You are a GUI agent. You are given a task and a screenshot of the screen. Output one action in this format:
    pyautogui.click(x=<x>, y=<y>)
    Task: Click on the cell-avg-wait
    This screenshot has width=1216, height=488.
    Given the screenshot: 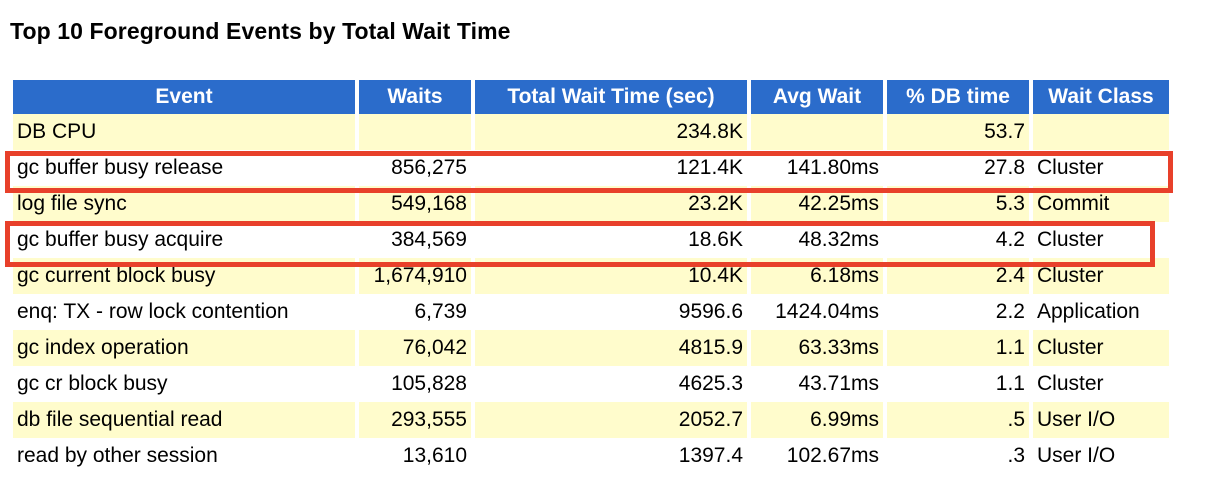 What is the action you would take?
    pyautogui.click(x=817, y=132)
    